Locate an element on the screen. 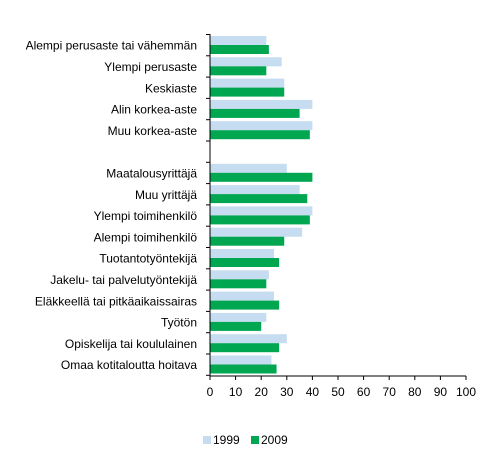  category-label: Maatalousyrittäjä is located at coordinates (151, 173).